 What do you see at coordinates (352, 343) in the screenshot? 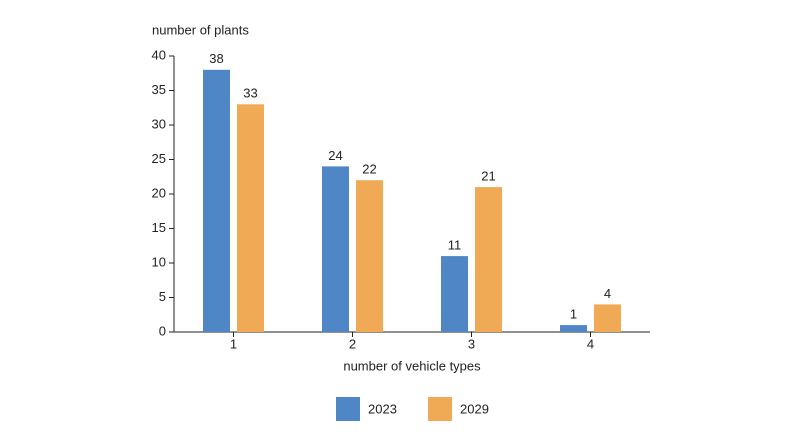
I see `x-tick-label: 2` at bounding box center [352, 343].